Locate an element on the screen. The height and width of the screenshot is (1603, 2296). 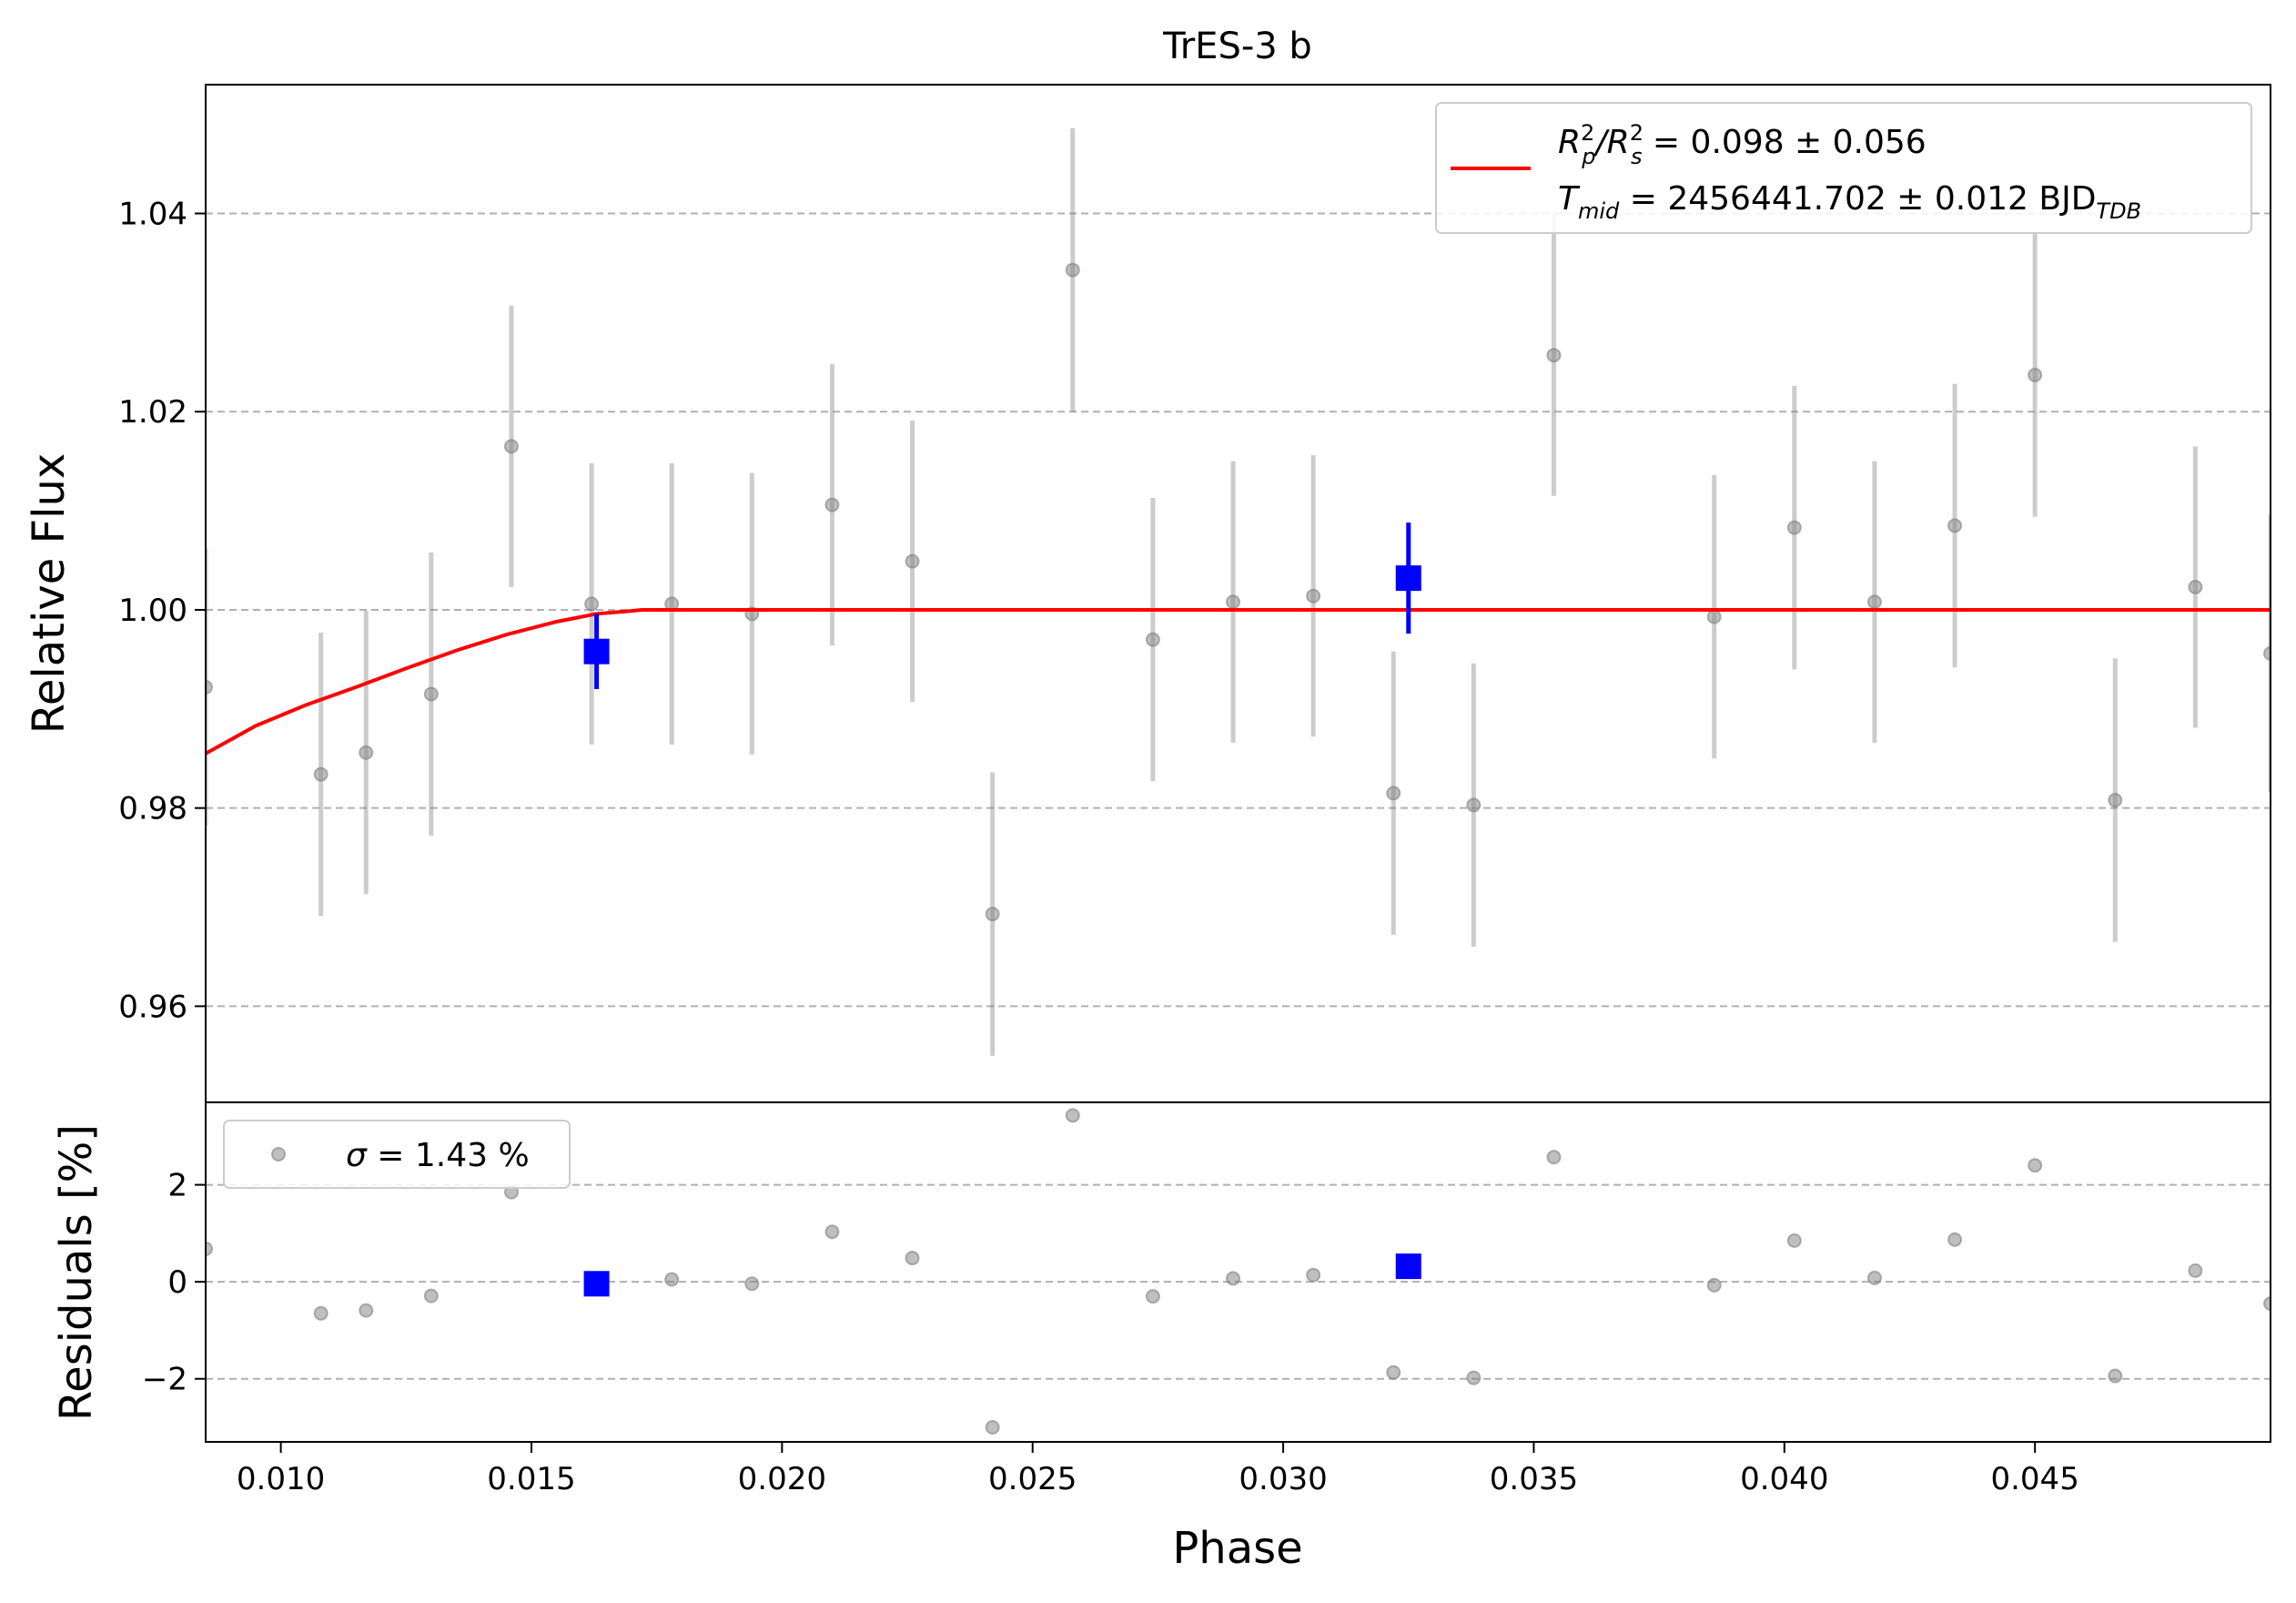
x-tick-label: 0.035 is located at coordinates (1534, 1479).